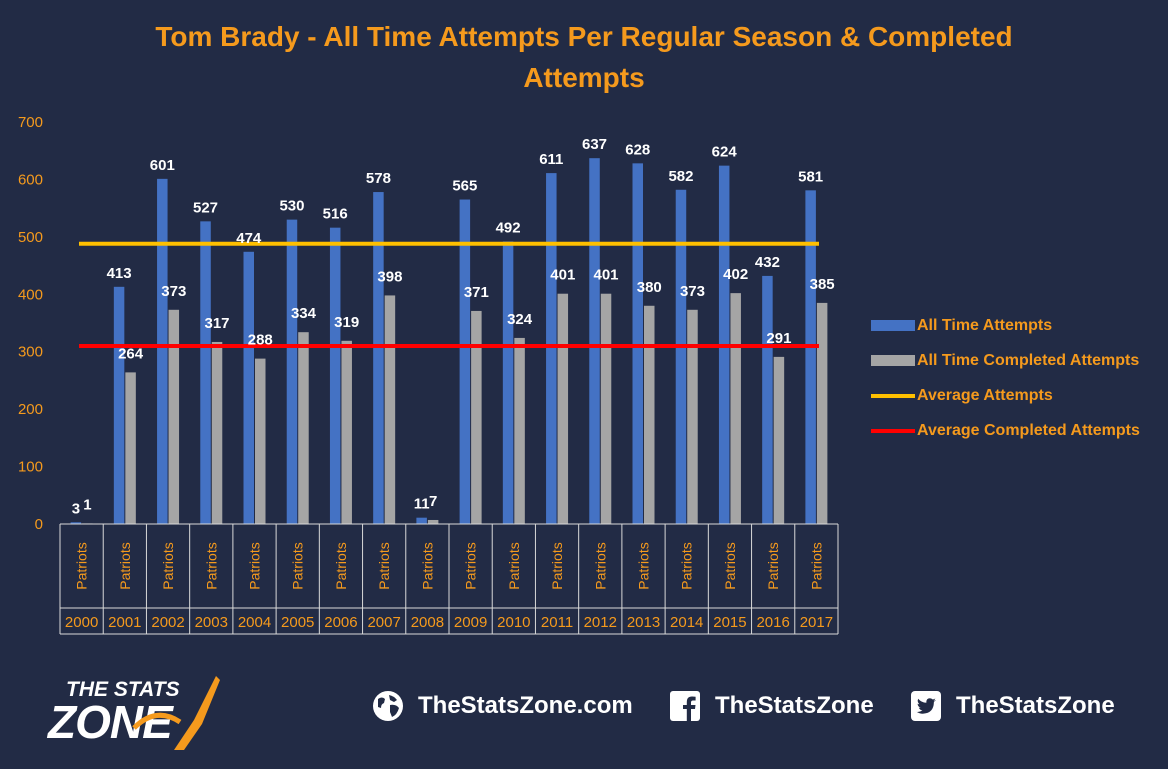 The height and width of the screenshot is (769, 1168). I want to click on data-label-attempts: 11, so click(422, 504).